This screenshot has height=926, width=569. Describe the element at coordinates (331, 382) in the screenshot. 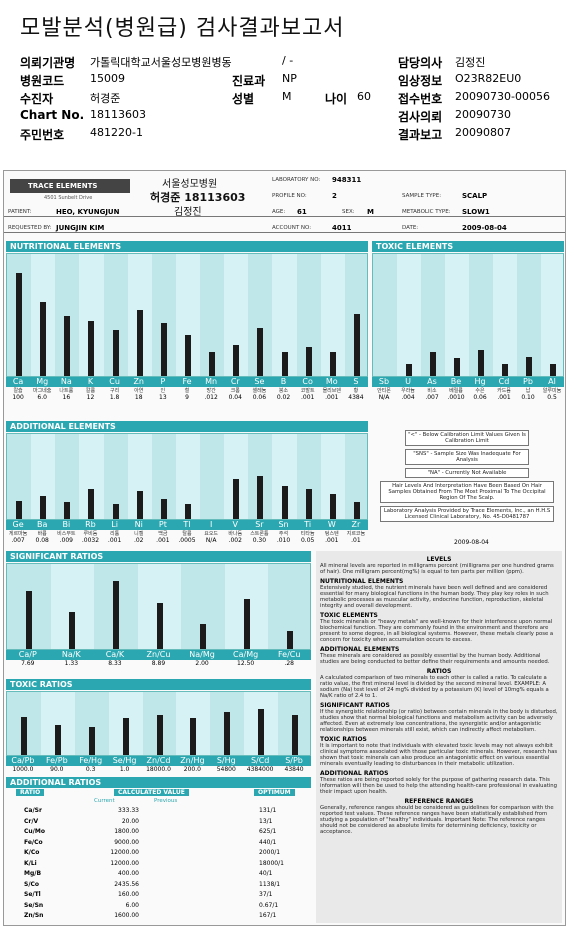

I see `symbol: Mo` at that location.